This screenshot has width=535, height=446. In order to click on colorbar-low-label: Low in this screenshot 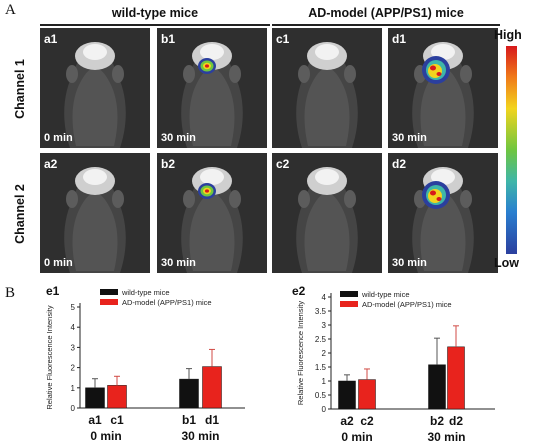, I will do `click(506, 263)`.